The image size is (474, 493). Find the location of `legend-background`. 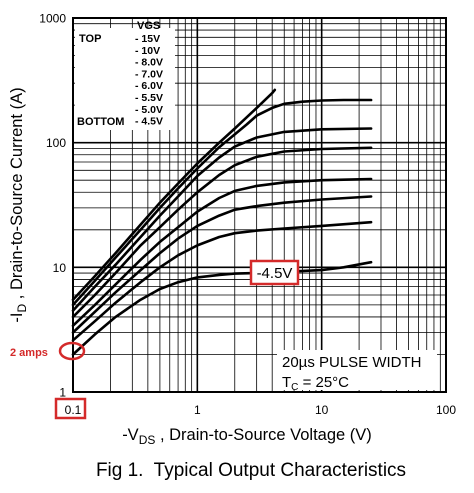

legend-background is located at coordinates (125, 79).